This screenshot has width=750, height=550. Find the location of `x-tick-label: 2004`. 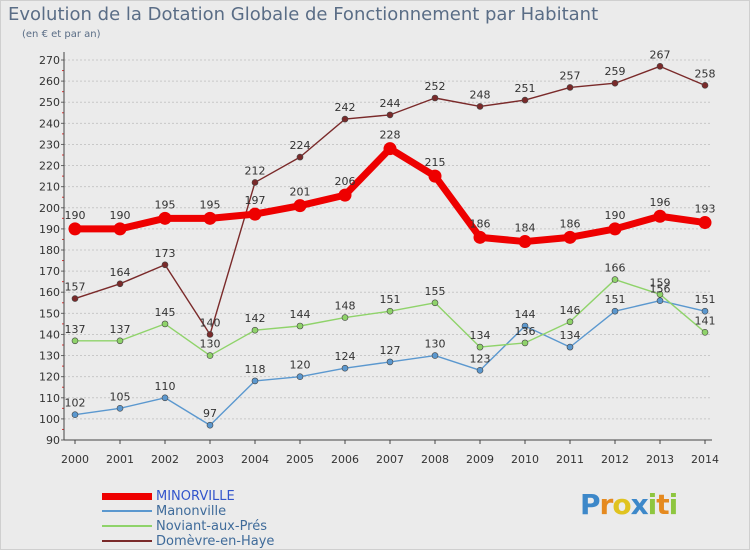

x-tick-label: 2004 is located at coordinates (255, 459).